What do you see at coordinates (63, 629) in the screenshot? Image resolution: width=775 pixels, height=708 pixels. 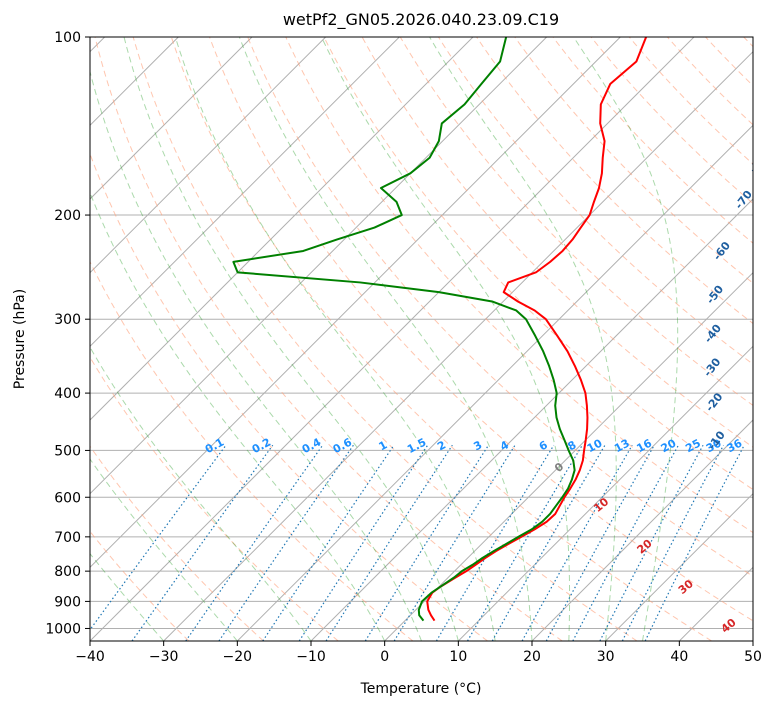 I see `y-tick-label: 1000` at bounding box center [63, 629].